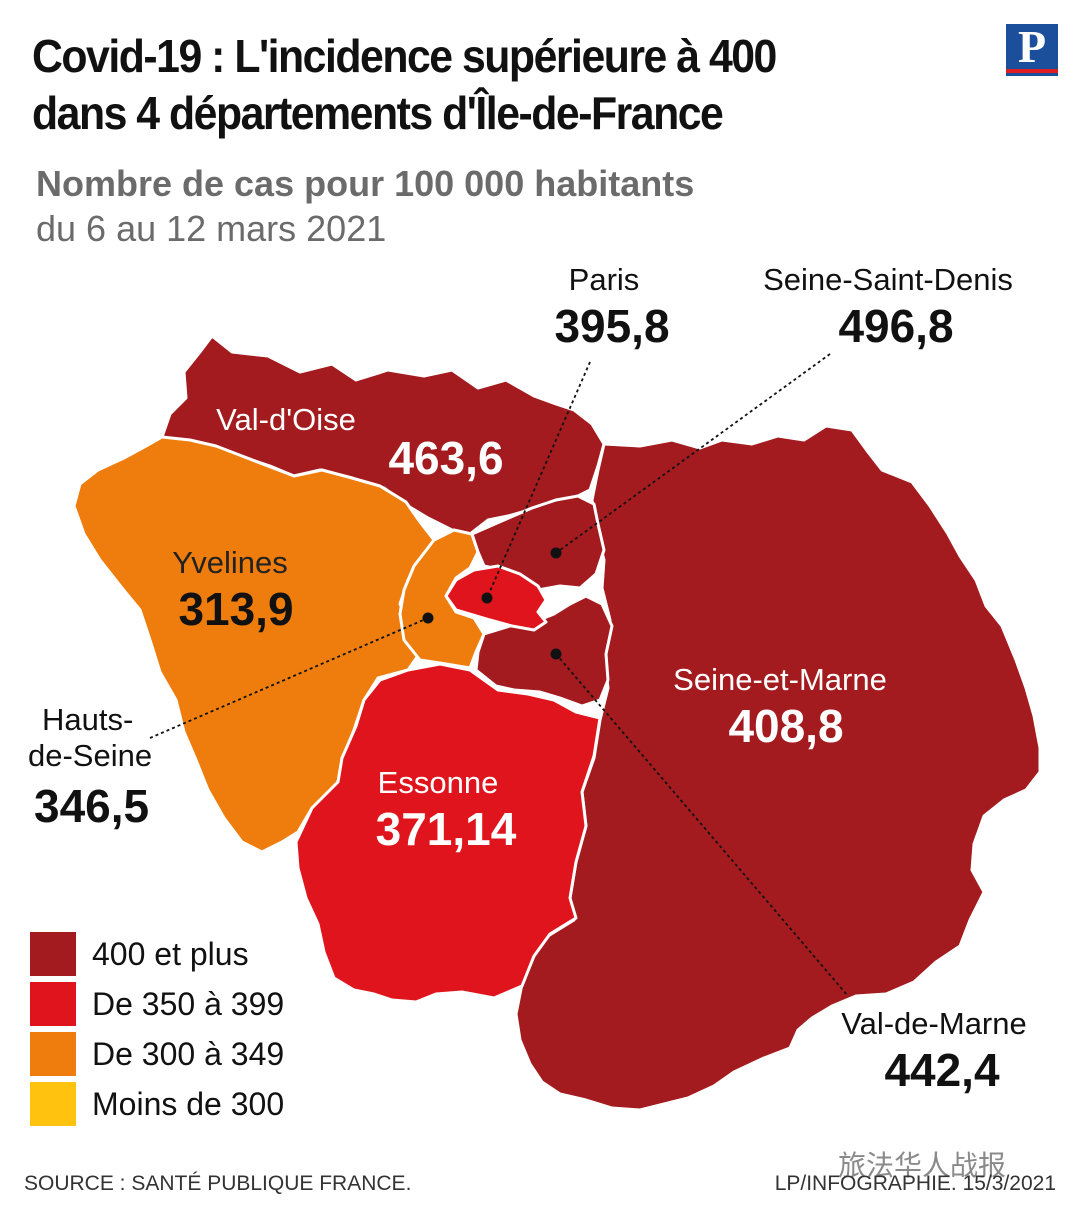 Image resolution: width=1080 pixels, height=1211 pixels. I want to click on label-val-de-marne-name: Val-de-Marne, so click(934, 1023).